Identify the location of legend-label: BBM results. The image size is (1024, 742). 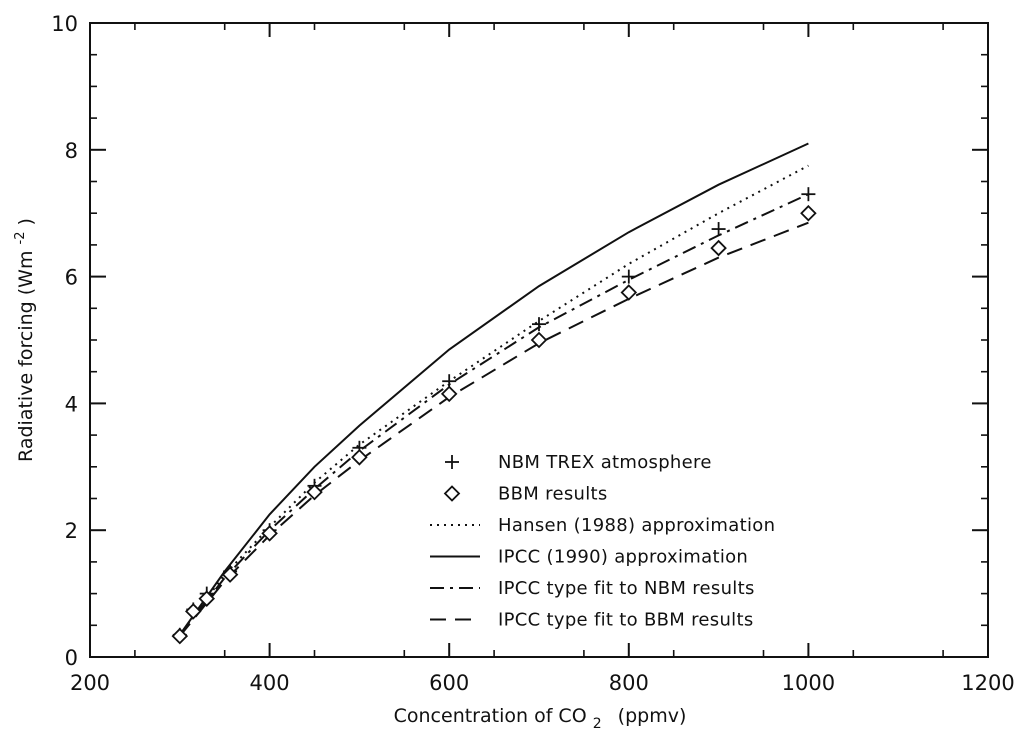
(553, 494).